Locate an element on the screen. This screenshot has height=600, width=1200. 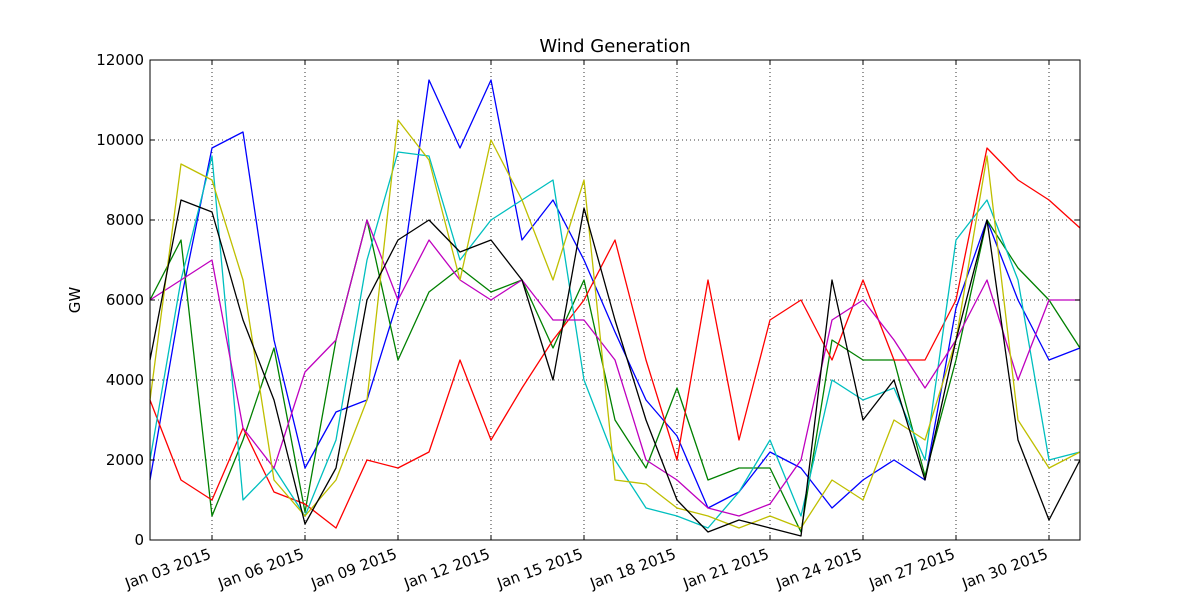
y-tick-label: 8000 is located at coordinates (125, 220).